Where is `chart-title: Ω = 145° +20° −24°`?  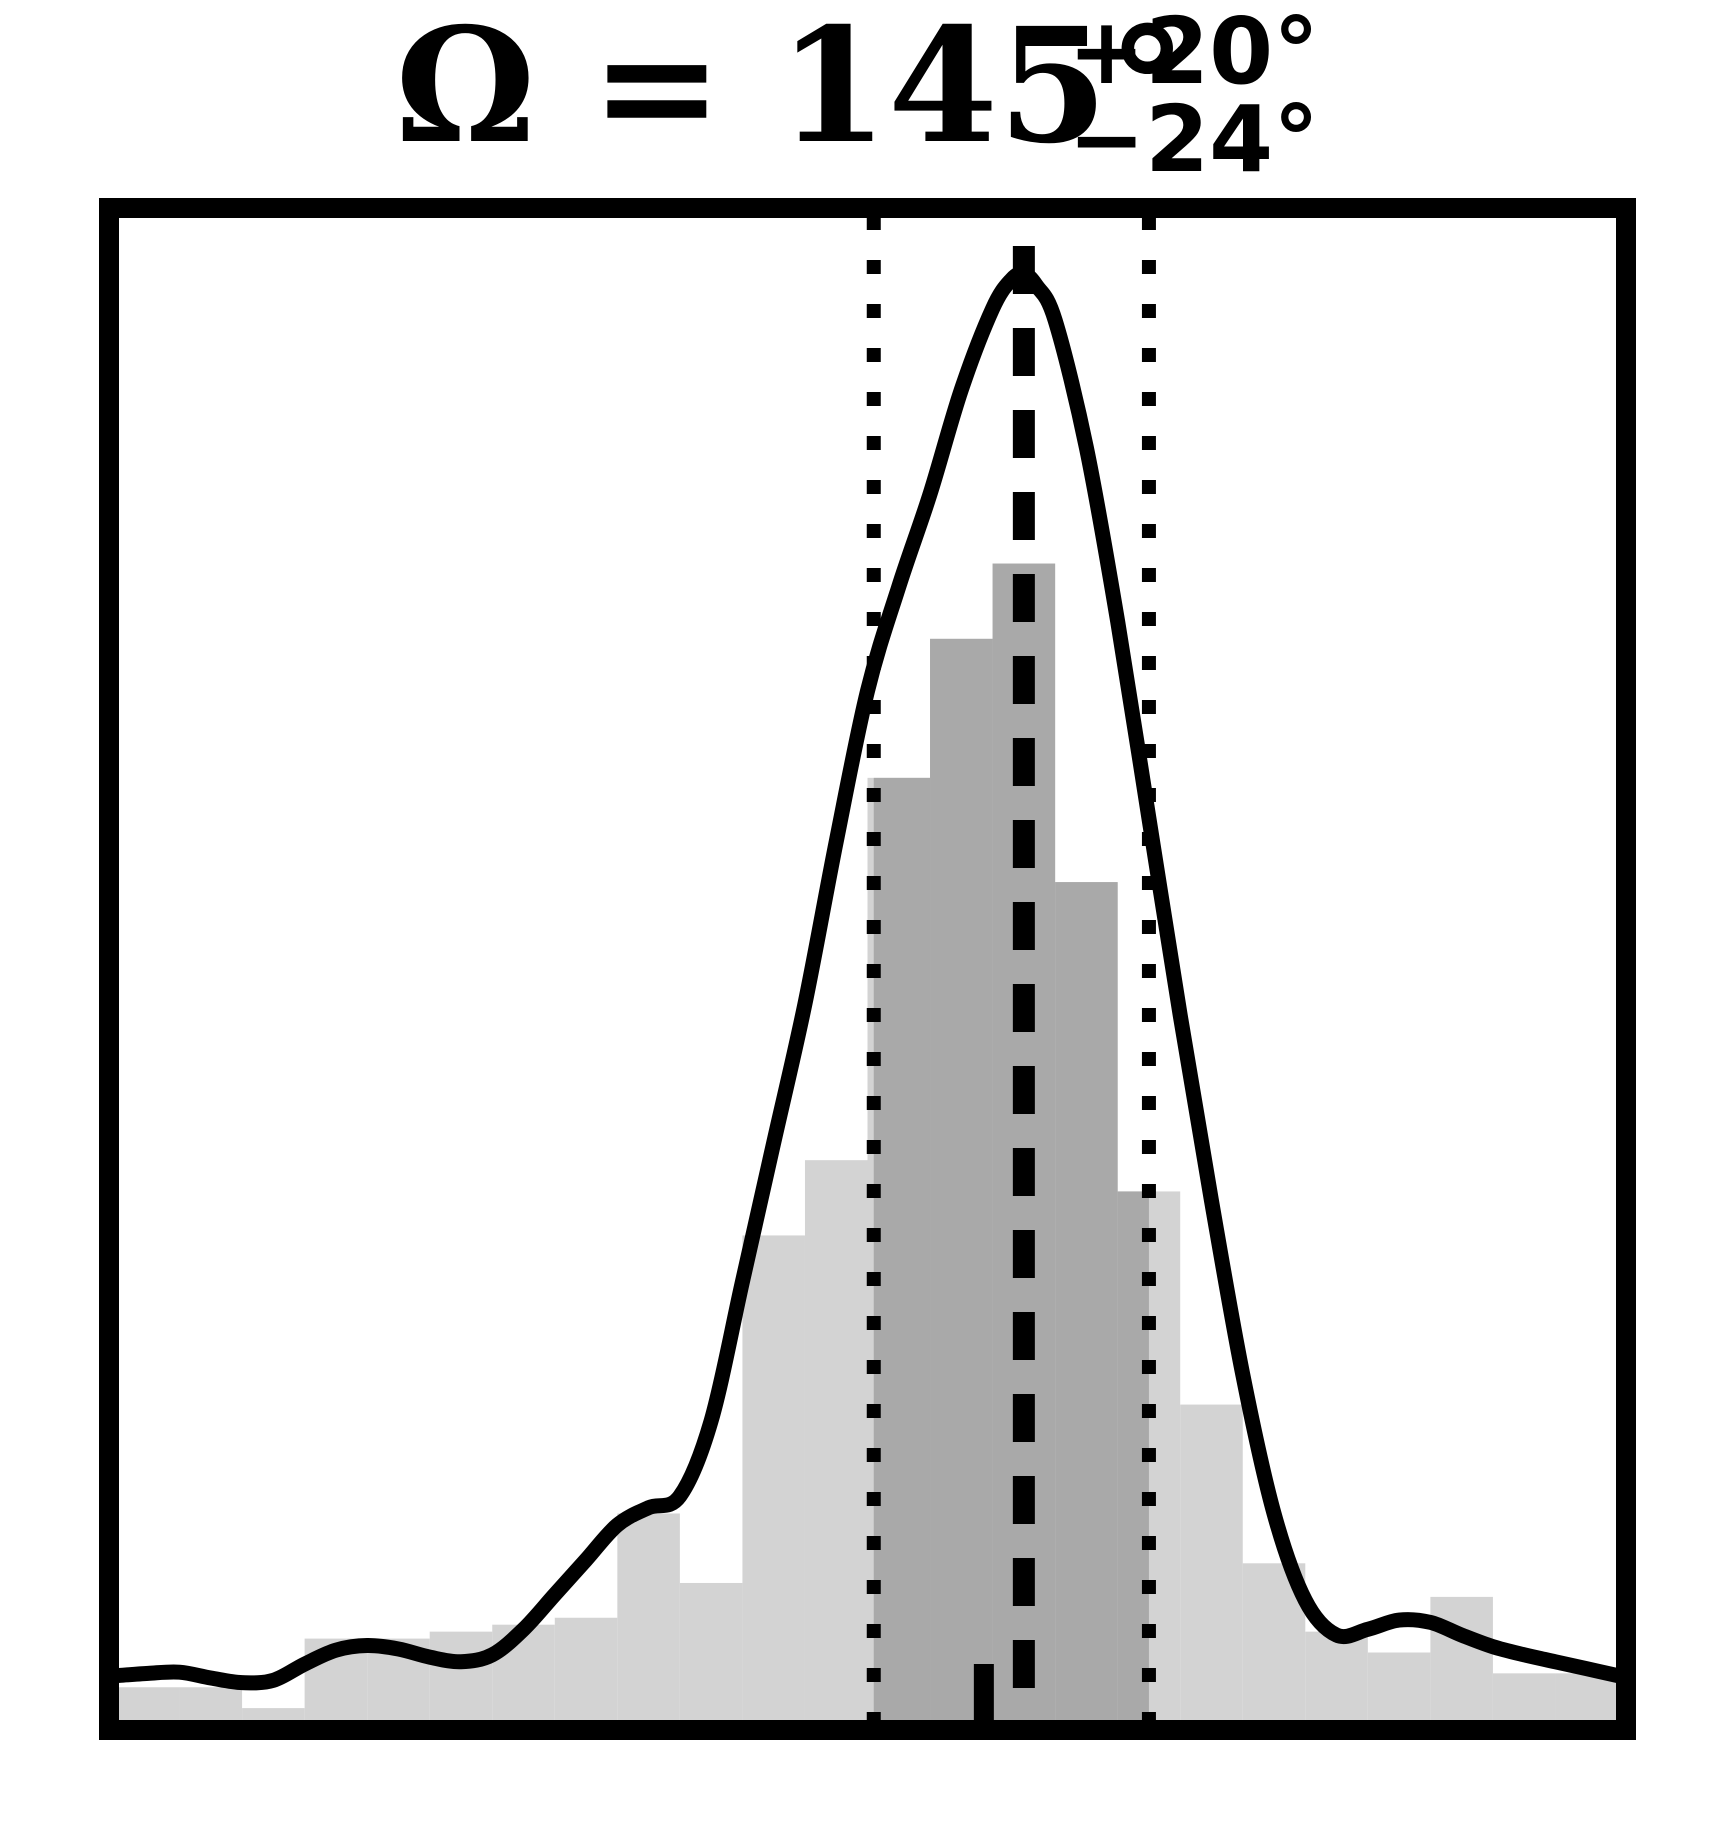 chart-title: Ω = 145° +20° −24° is located at coordinates (864, 100).